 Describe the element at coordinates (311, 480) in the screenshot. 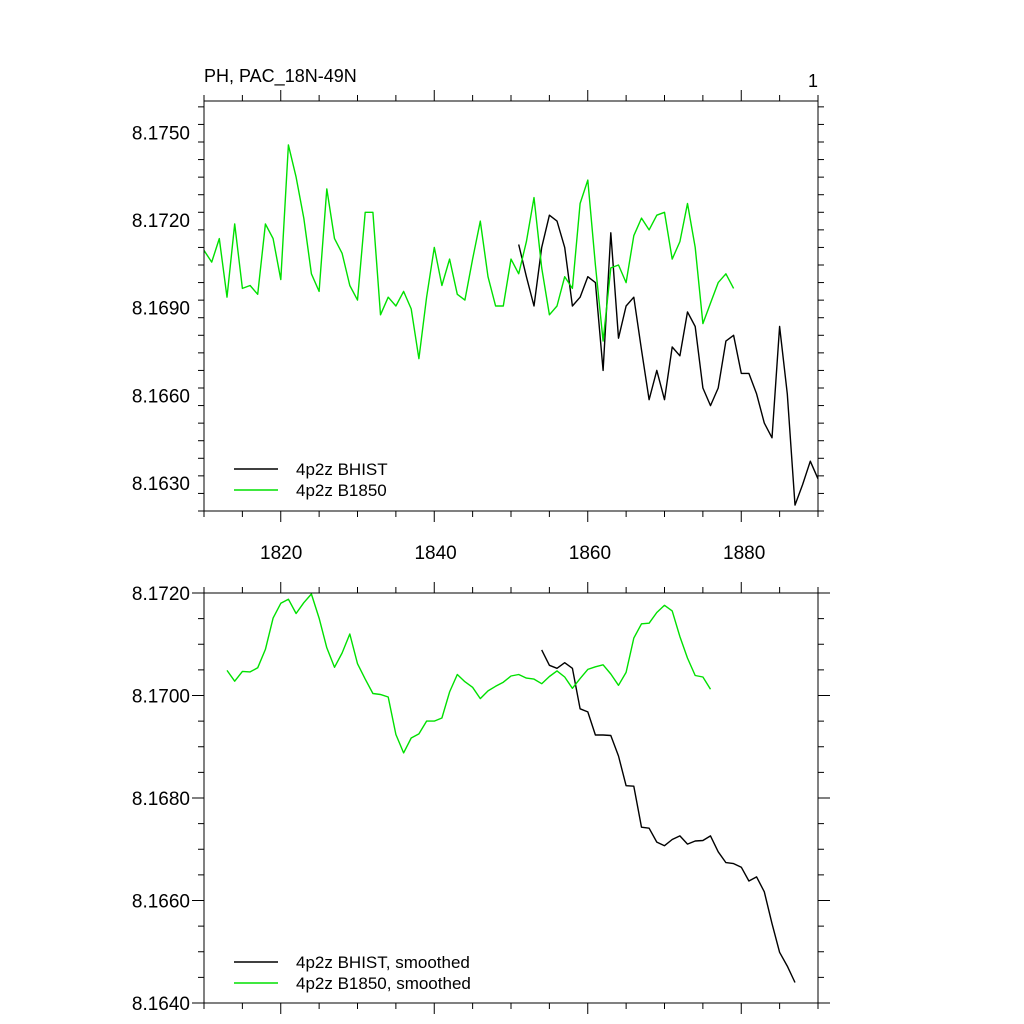

I see `top-panel-legend: 4p2z BHIST 4p2z B1850` at that location.